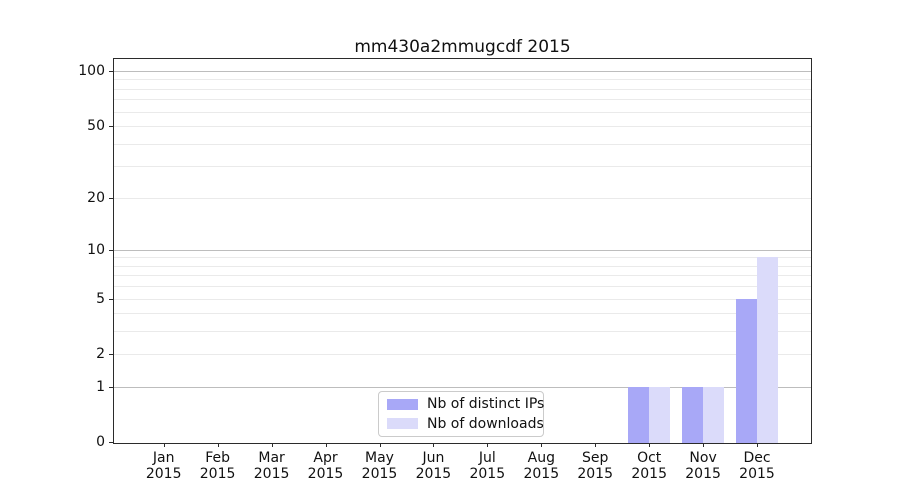 Image resolution: width=900 pixels, height=500 pixels. What do you see at coordinates (434, 445) in the screenshot?
I see `x-tick-jun` at bounding box center [434, 445].